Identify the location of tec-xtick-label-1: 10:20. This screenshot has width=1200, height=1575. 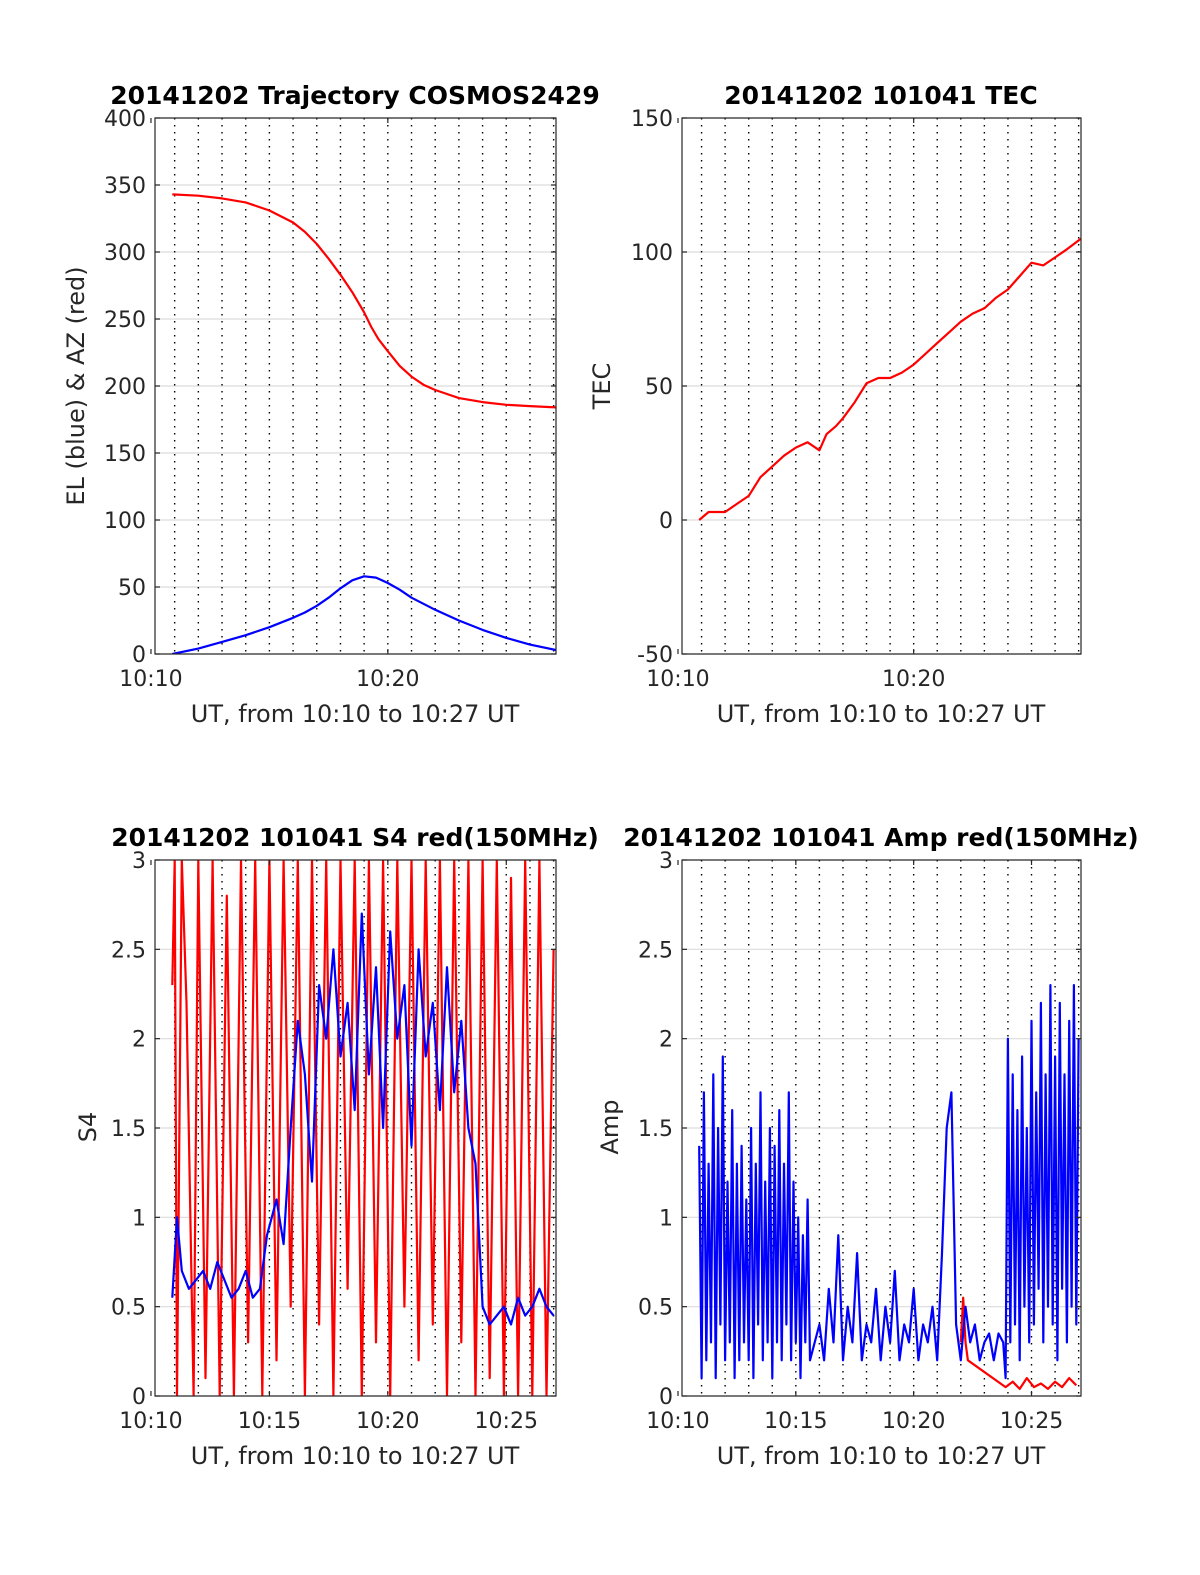
(913, 679).